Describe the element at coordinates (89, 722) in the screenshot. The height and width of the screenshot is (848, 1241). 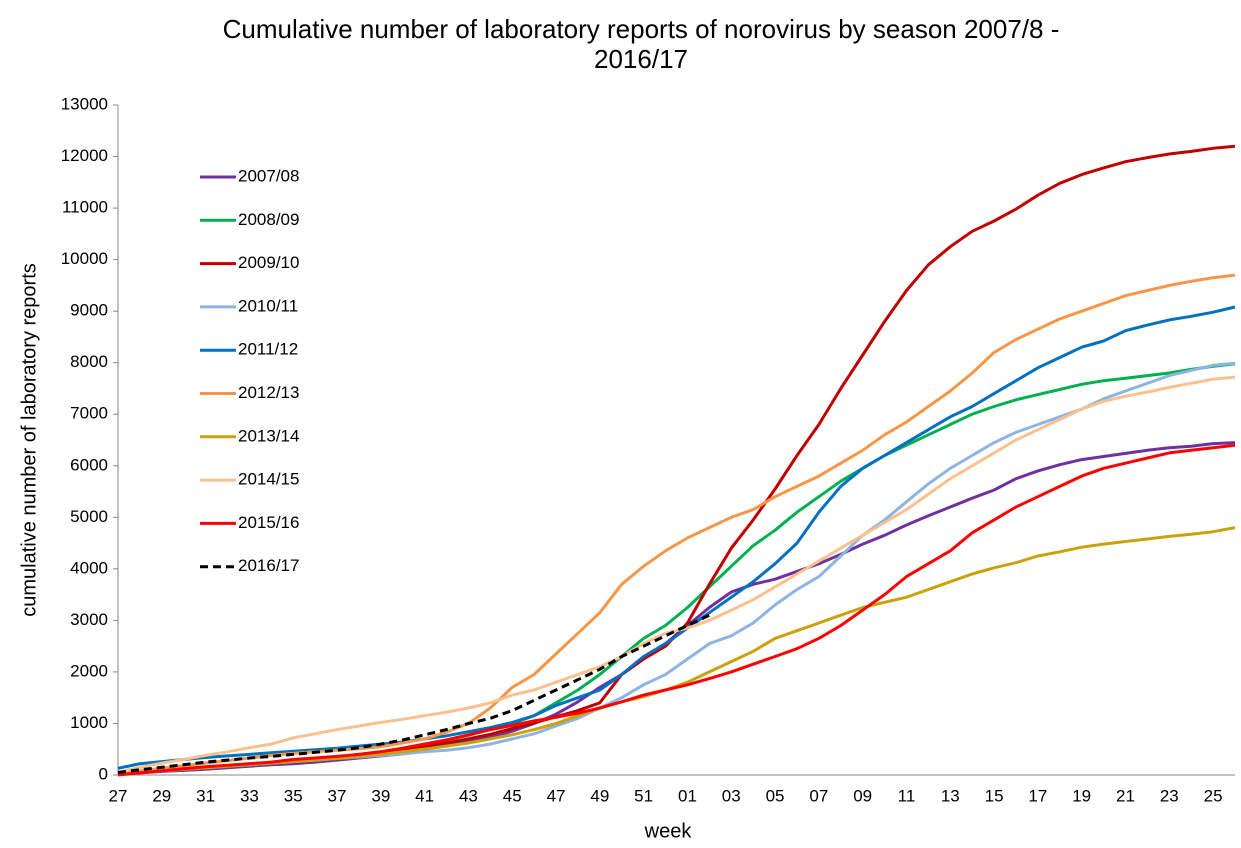
I see `y-tick-label: 1000` at that location.